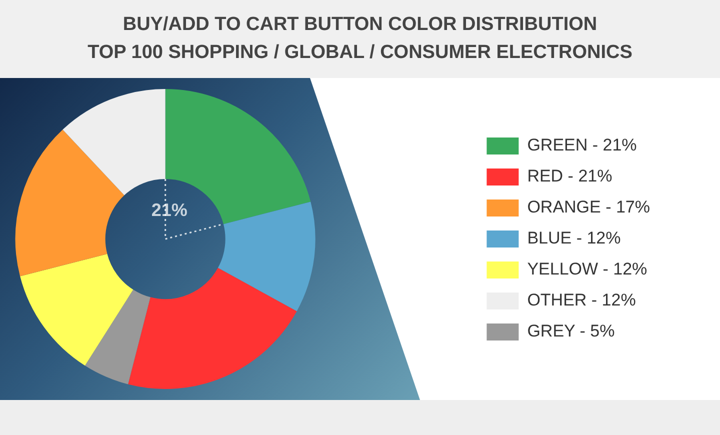 The height and width of the screenshot is (435, 720). What do you see at coordinates (169, 210) in the screenshot?
I see `text: 21%` at bounding box center [169, 210].